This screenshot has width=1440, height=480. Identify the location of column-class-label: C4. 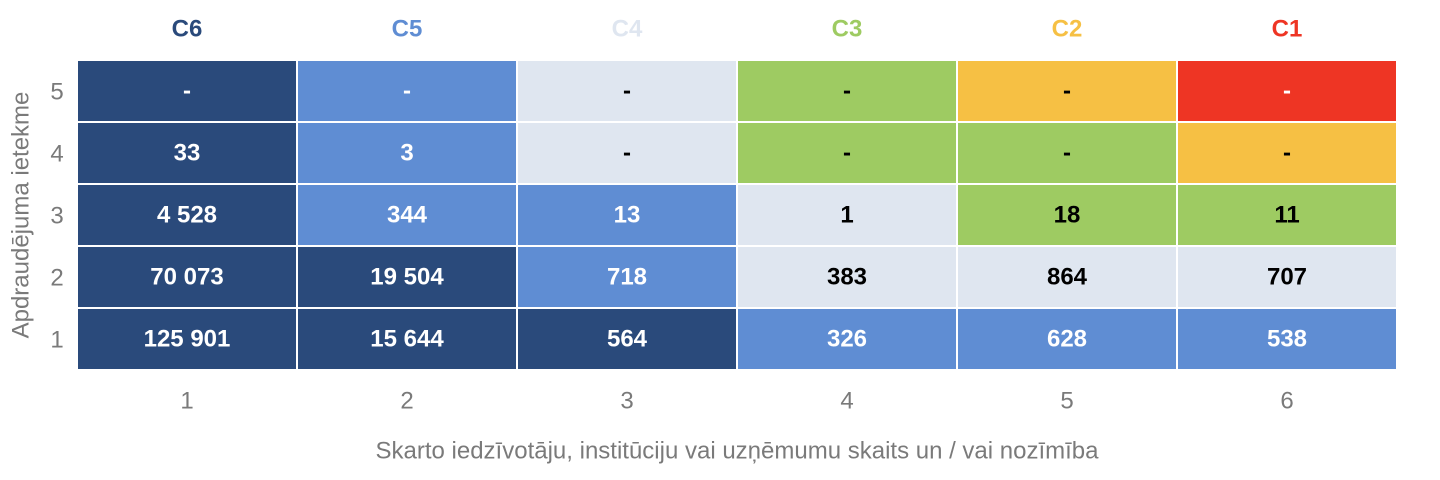
(627, 28).